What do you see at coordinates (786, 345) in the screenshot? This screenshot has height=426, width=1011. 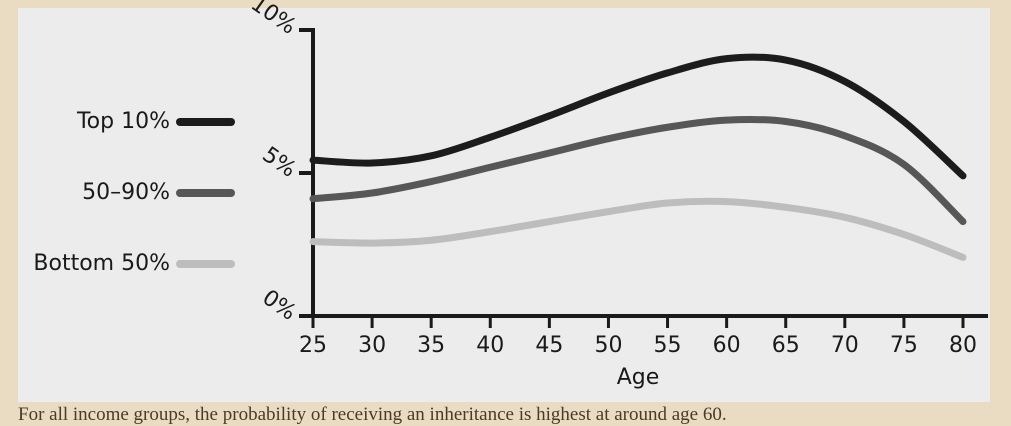 I see `x-tick-label: 65` at bounding box center [786, 345].